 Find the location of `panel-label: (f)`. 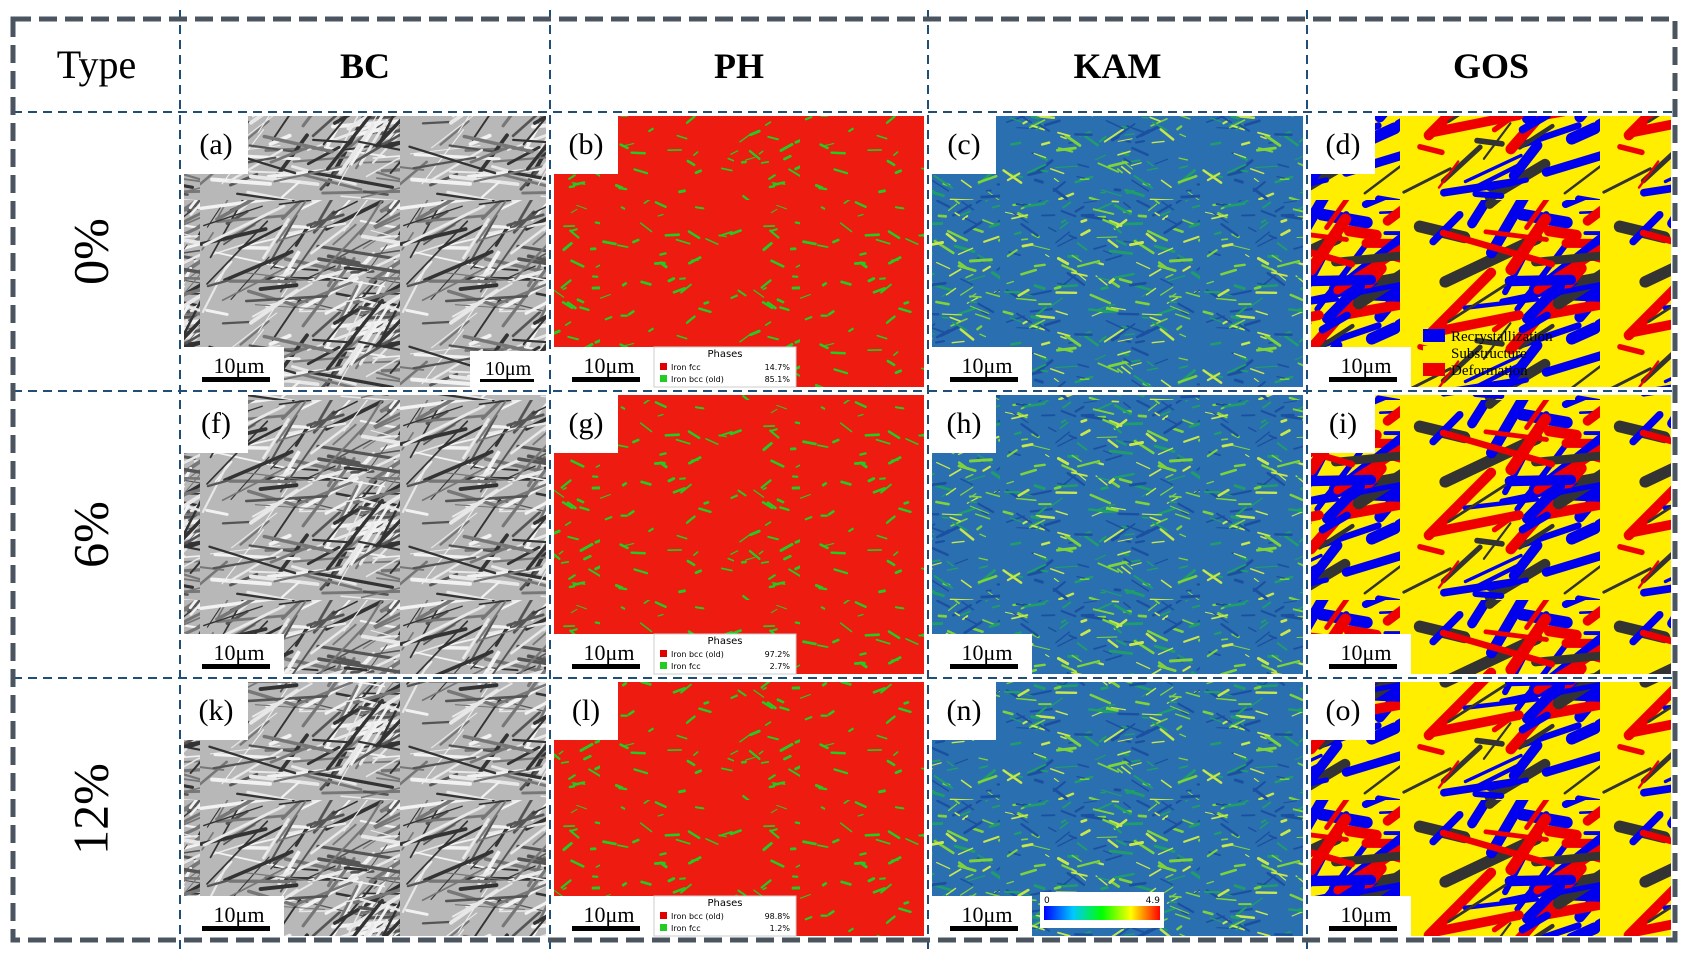

panel-label: (f) is located at coordinates (216, 423).